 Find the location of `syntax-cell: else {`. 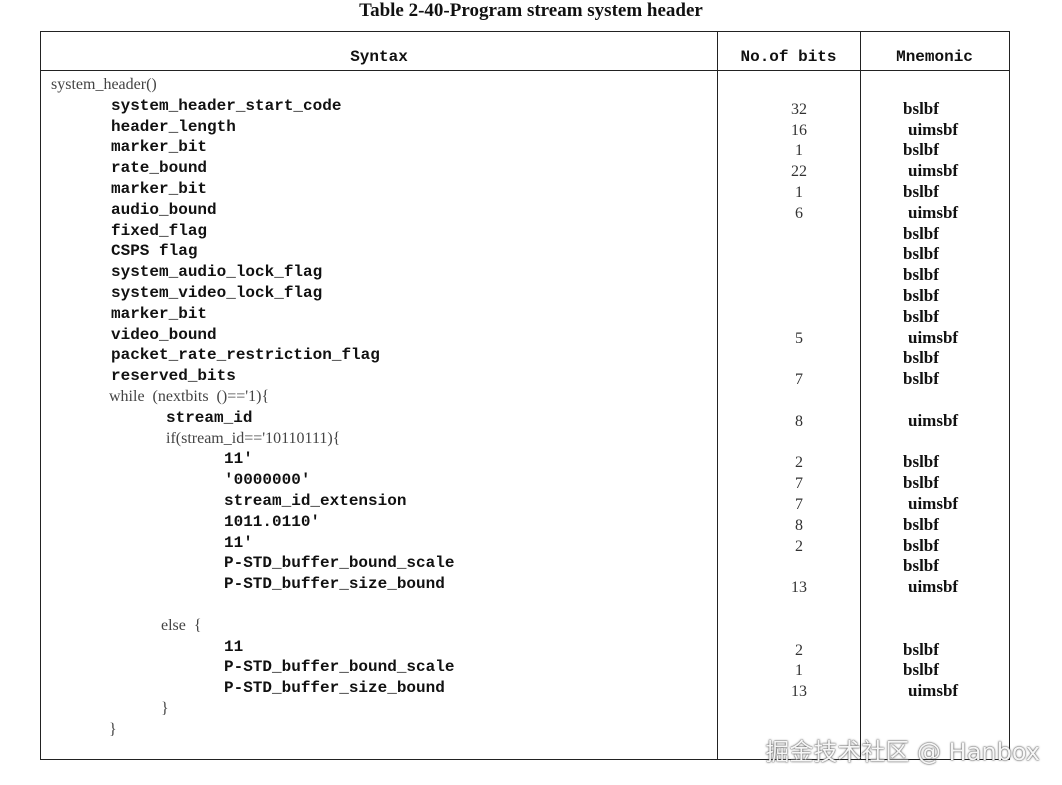

syntax-cell: else { is located at coordinates (181, 625).